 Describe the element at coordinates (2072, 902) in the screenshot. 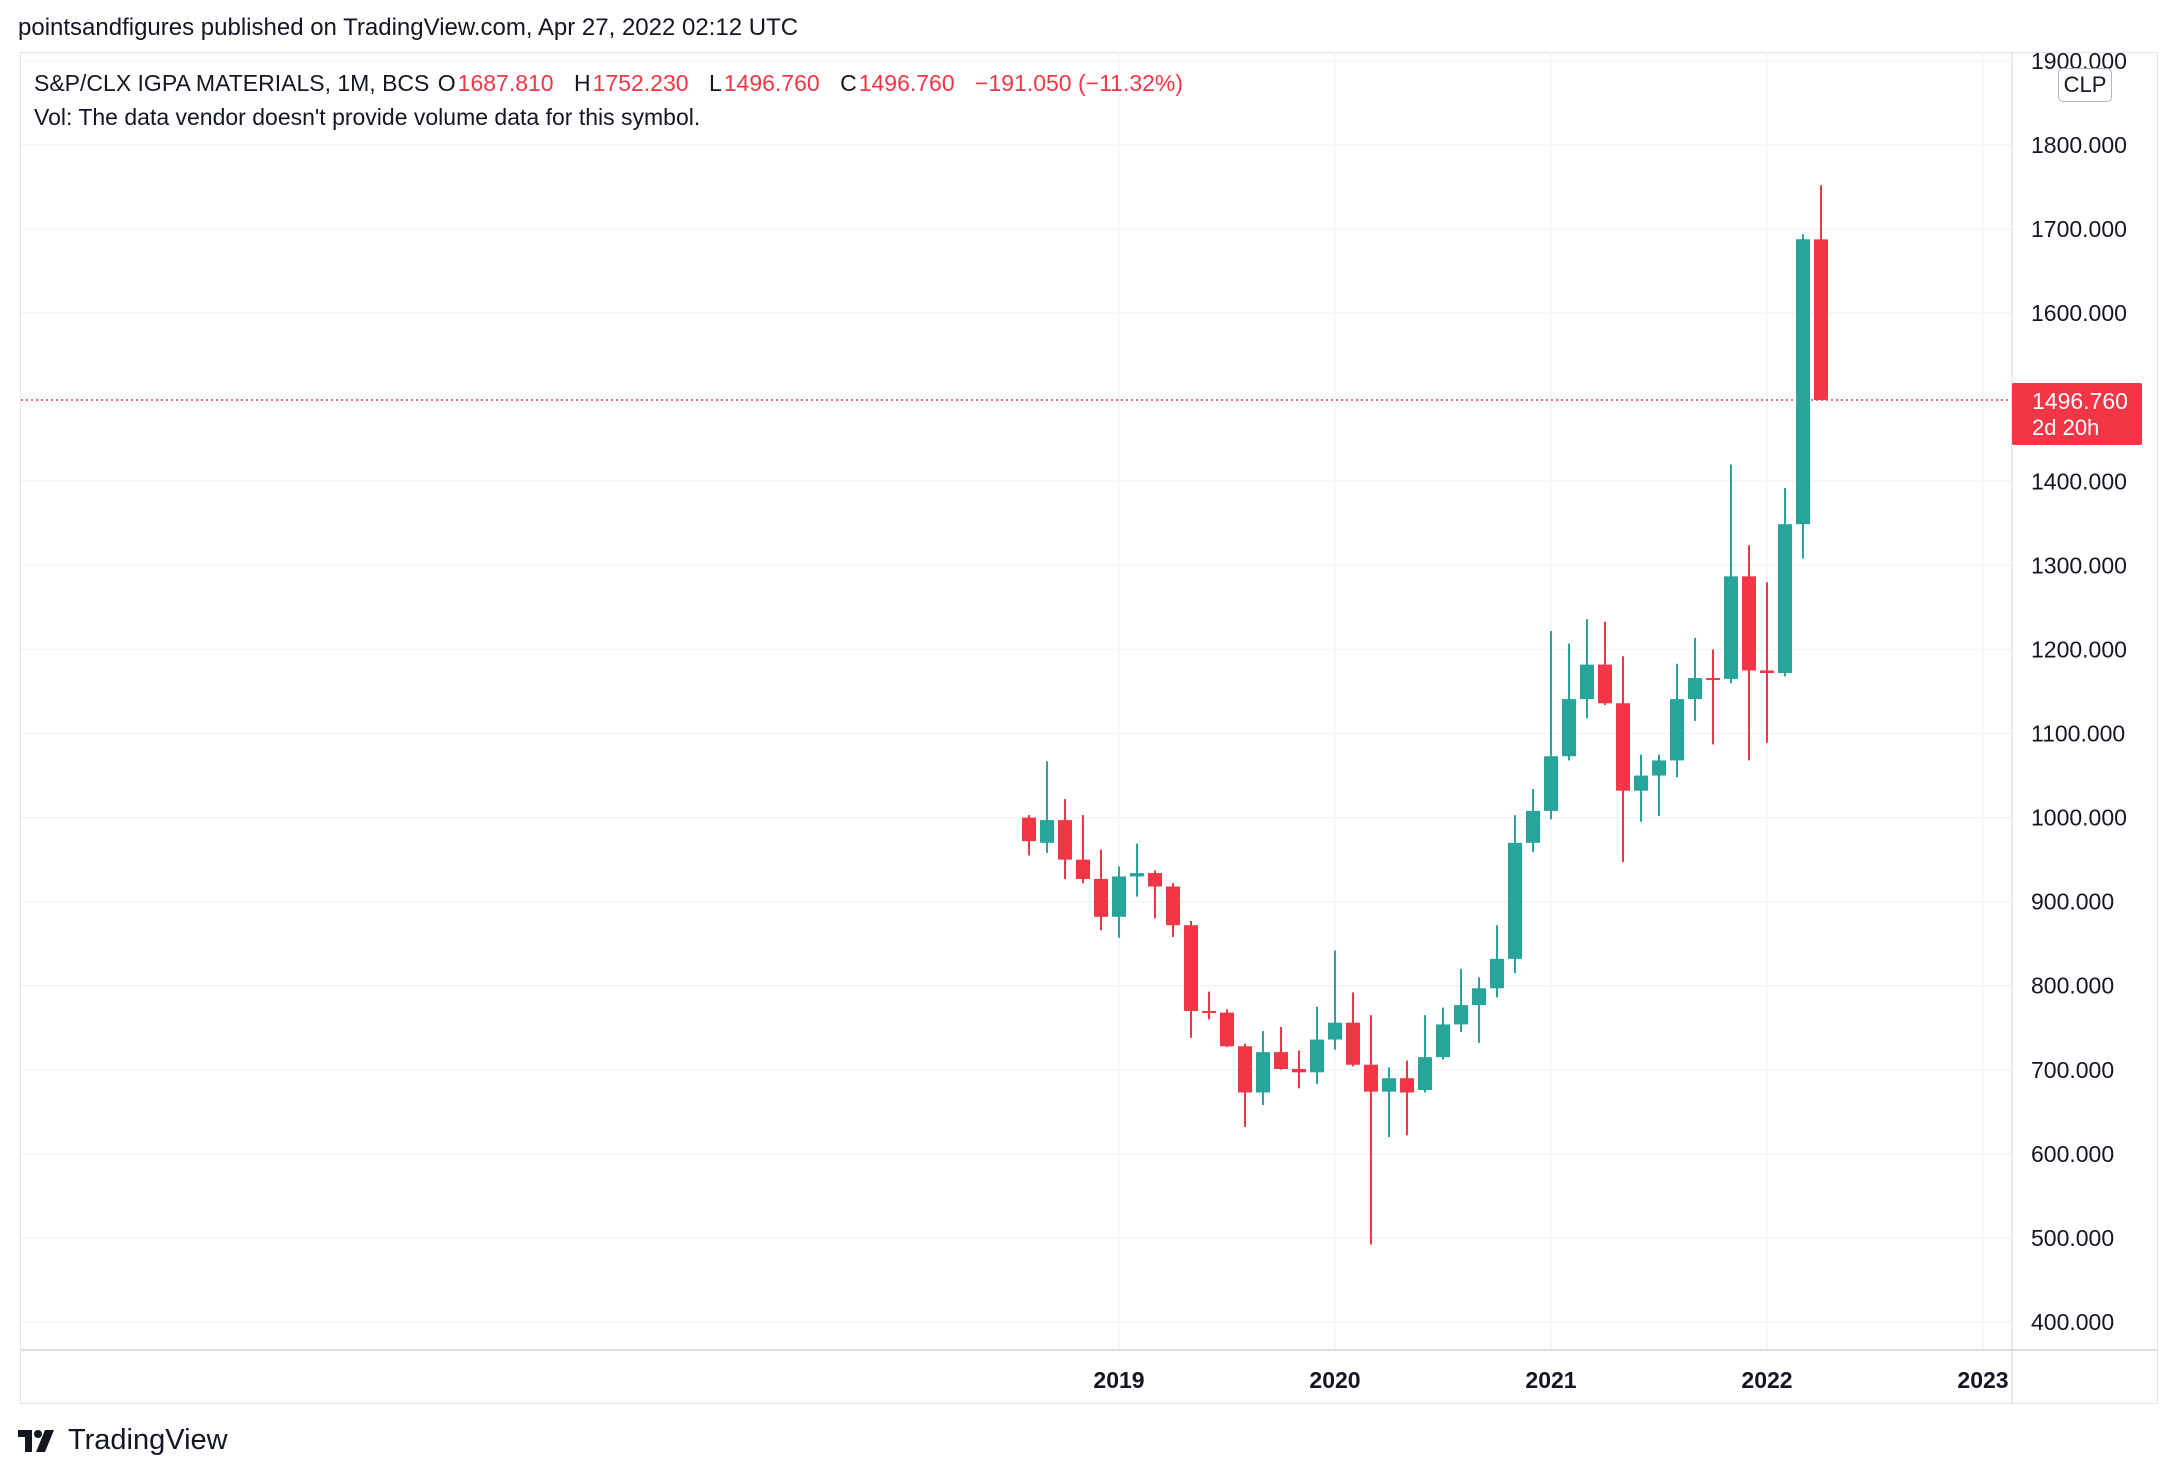

I see `y-tick-label: 900.000` at that location.